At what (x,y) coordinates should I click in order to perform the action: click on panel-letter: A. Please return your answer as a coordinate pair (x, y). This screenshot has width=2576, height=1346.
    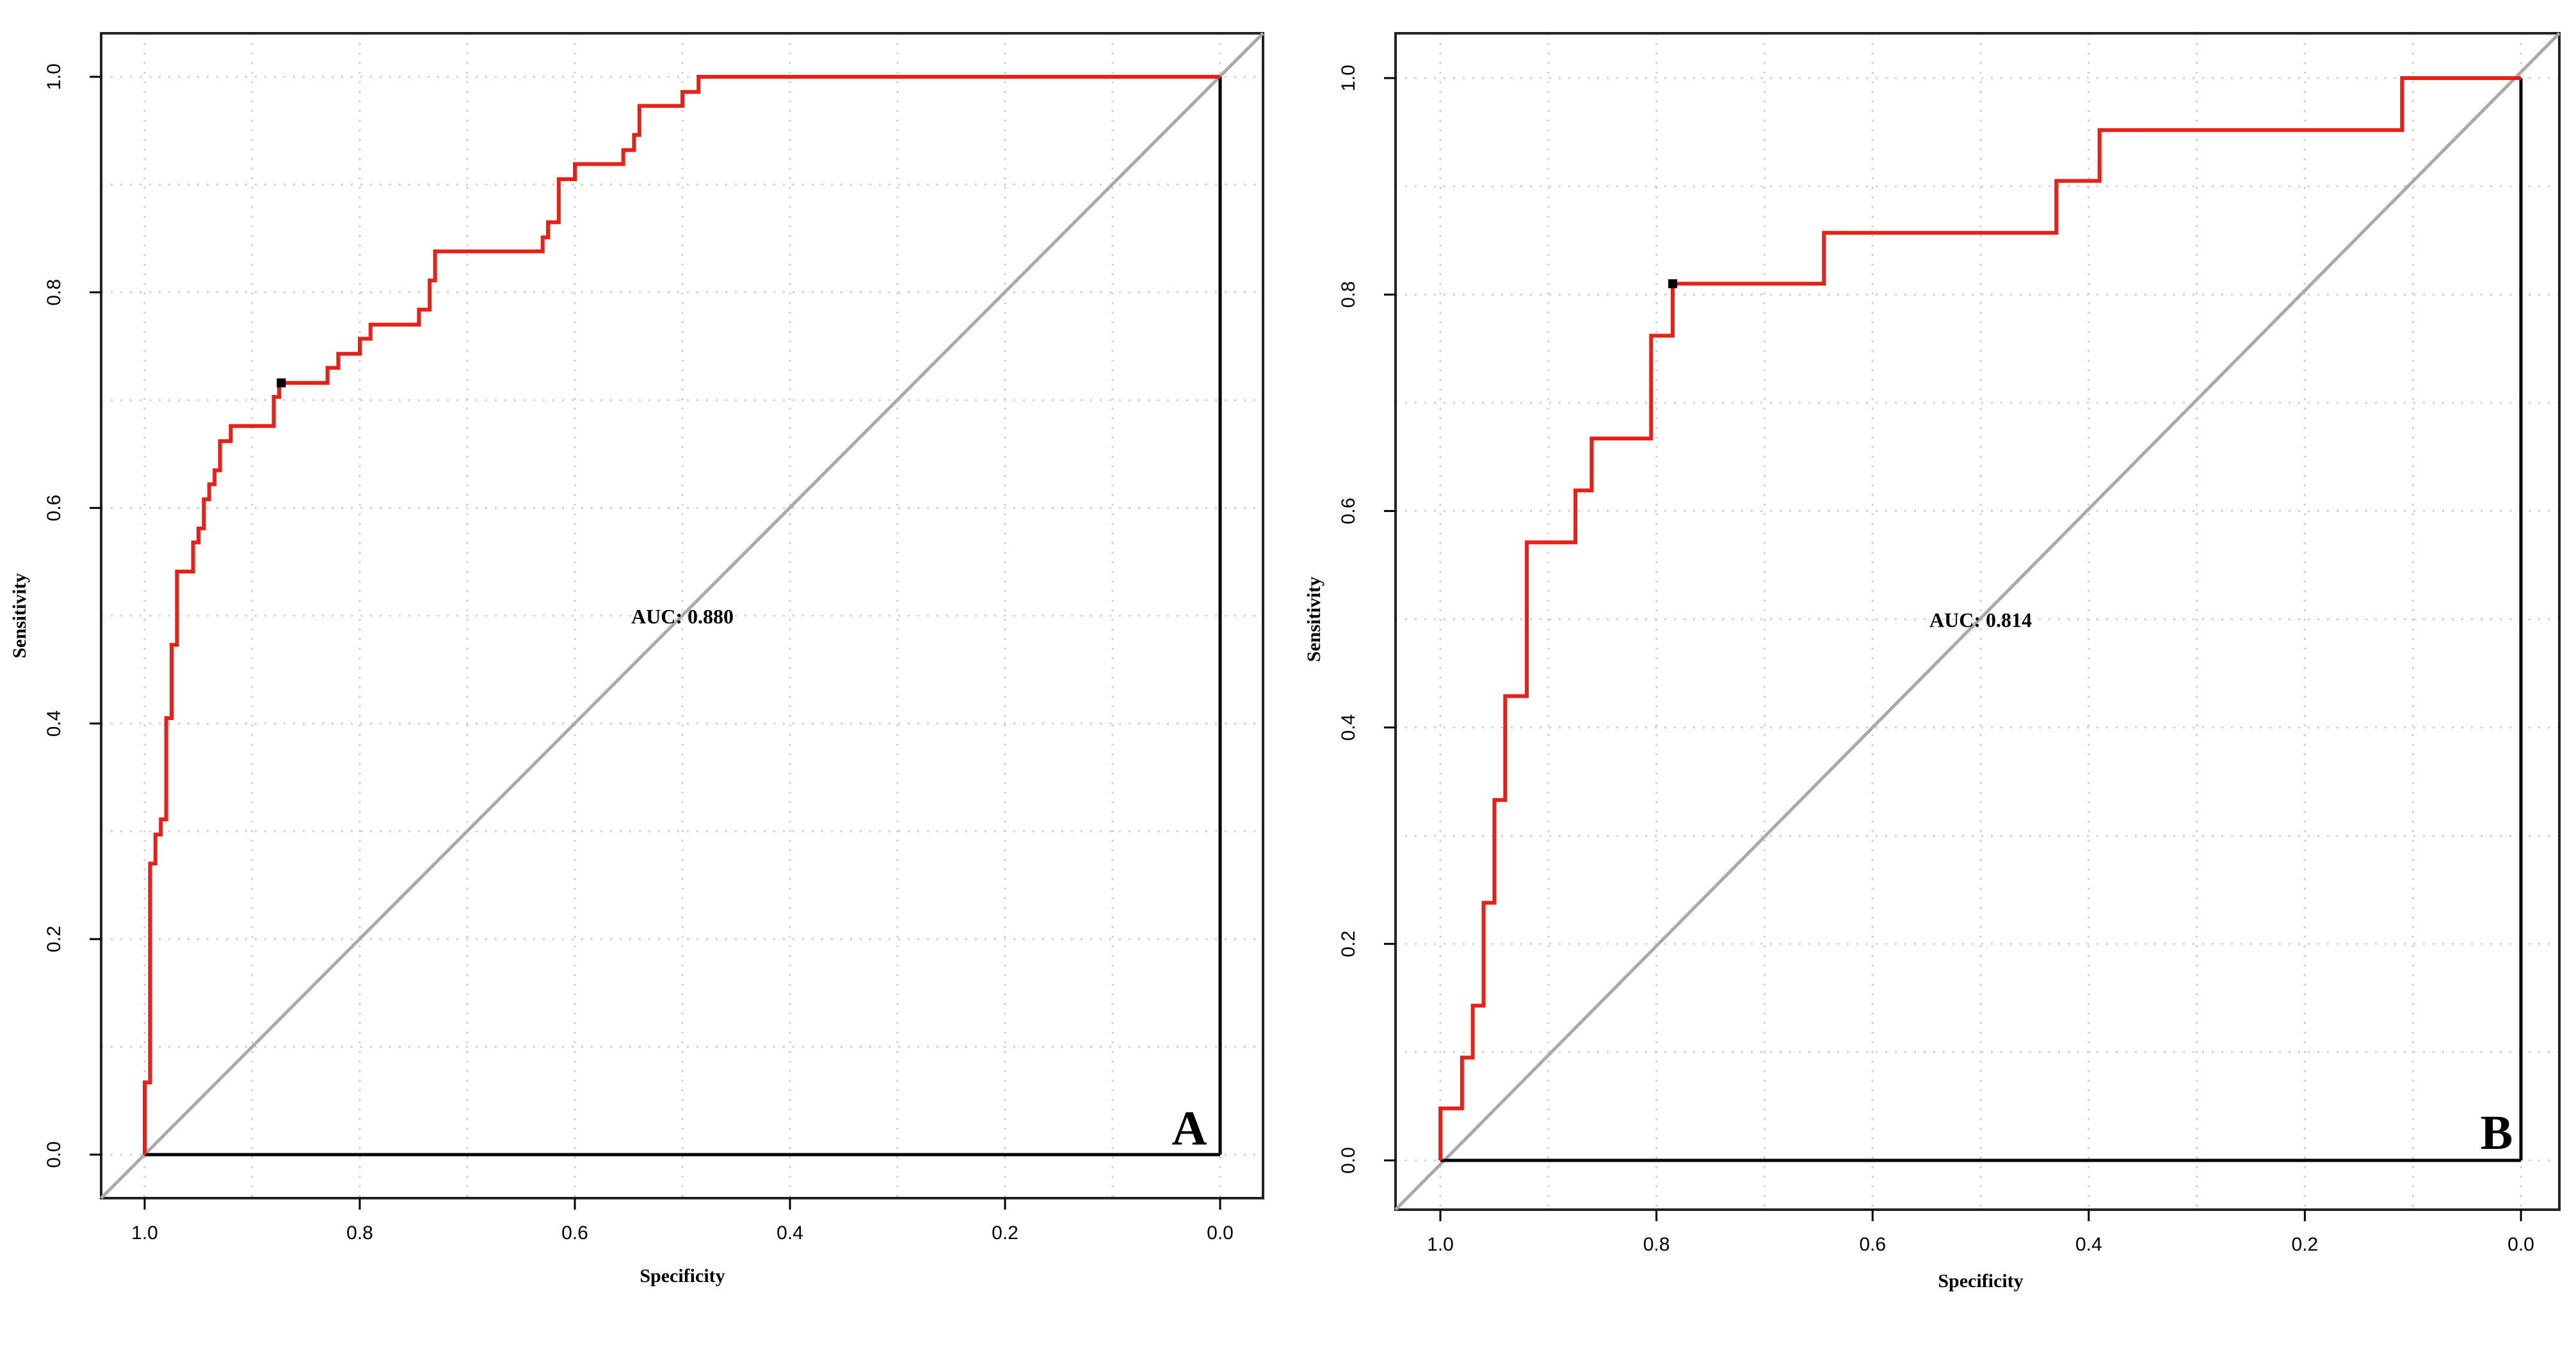
    Looking at the image, I should click on (1189, 1128).